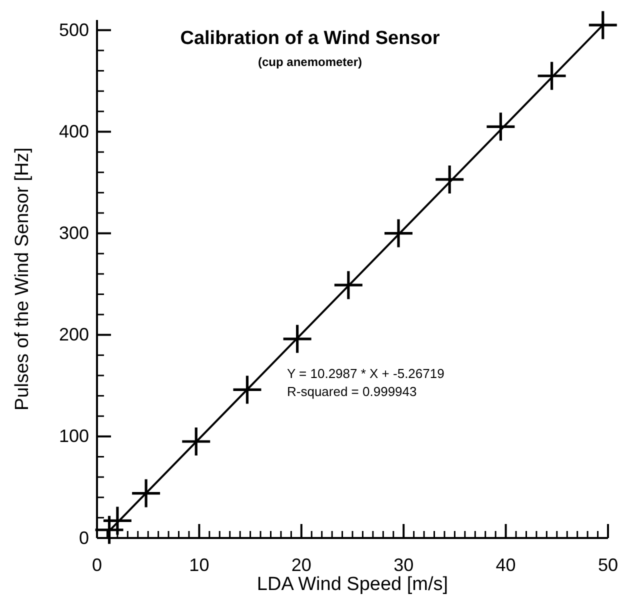 The width and height of the screenshot is (618, 597). What do you see at coordinates (301, 564) in the screenshot?
I see `x-tick-label: 20` at bounding box center [301, 564].